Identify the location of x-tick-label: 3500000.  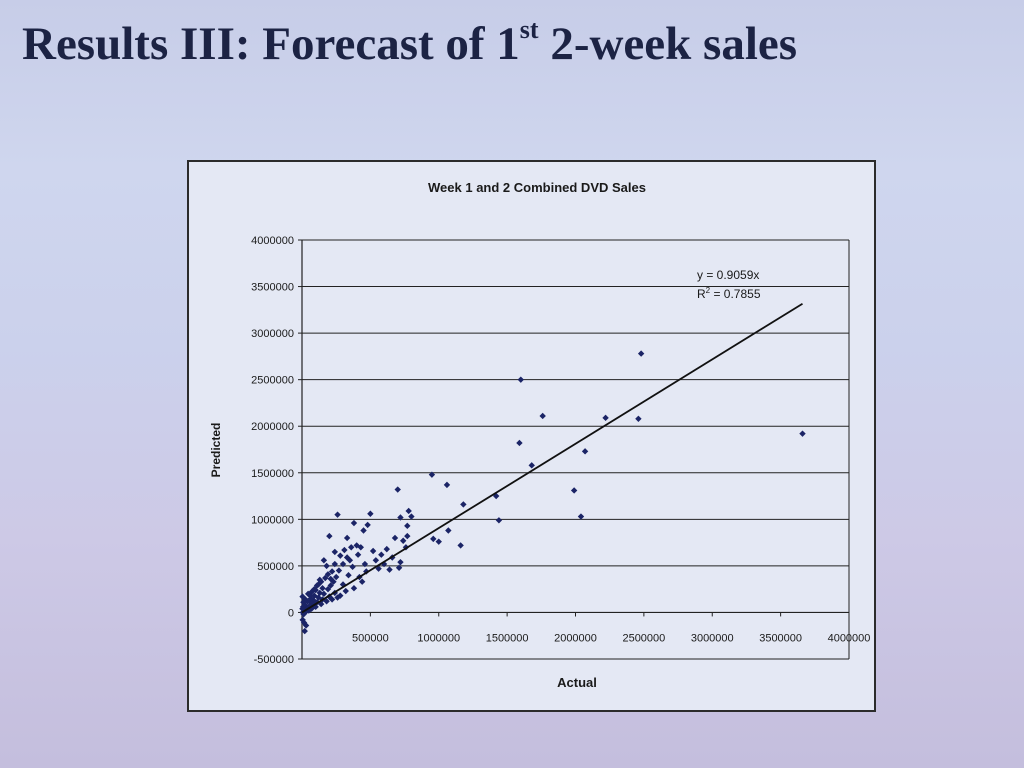
(780, 638).